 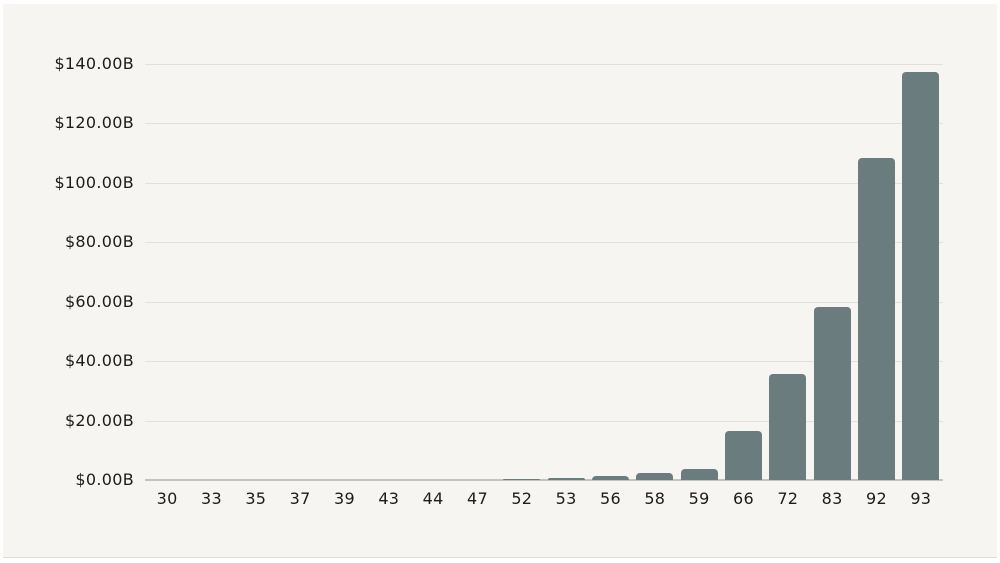 I want to click on x-axis-tick-label: 59, so click(x=699, y=498).